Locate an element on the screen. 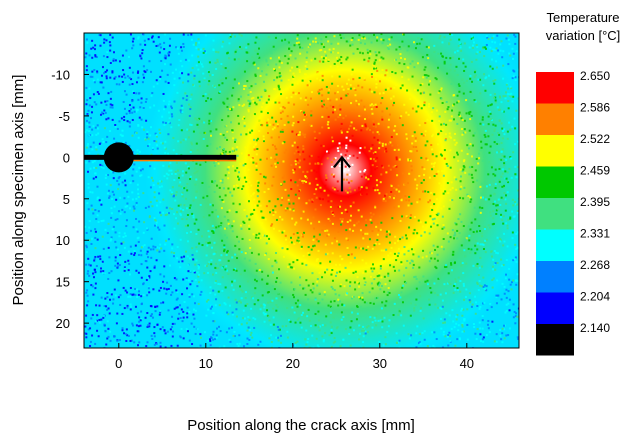 The image size is (644, 440). y-tick-label: 0 is located at coordinates (66, 157).